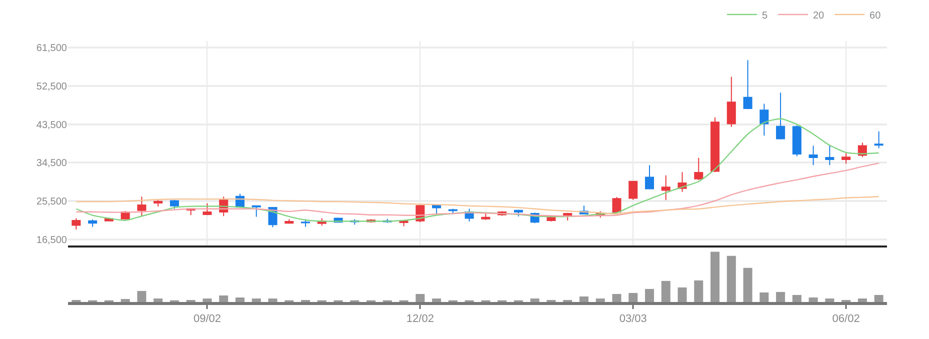  Describe the element at coordinates (633, 319) in the screenshot. I see `x-tick-label: 03/03` at that location.